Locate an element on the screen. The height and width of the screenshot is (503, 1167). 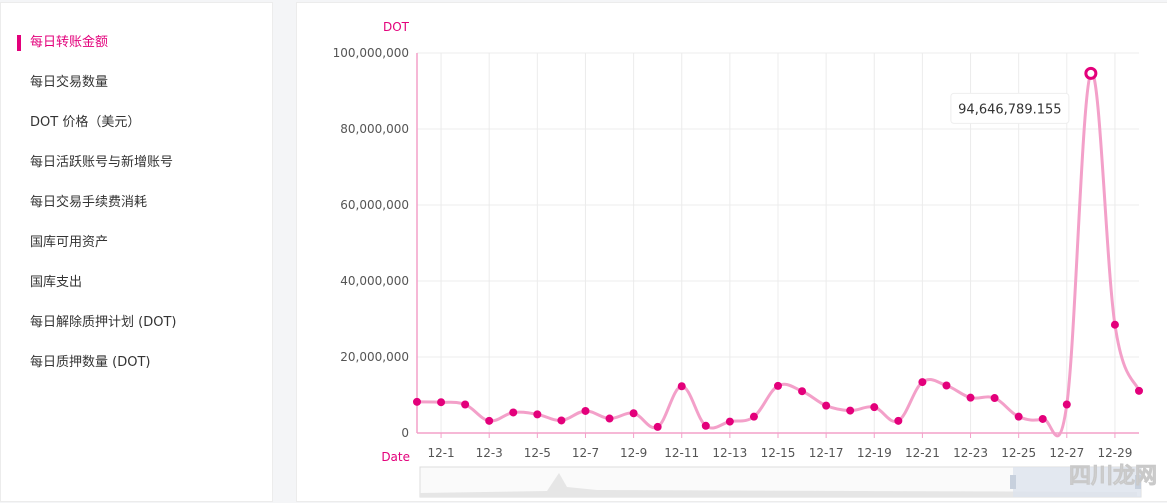
sidebar-item-label: 每日质押数量 (DOT) is located at coordinates (90, 362).